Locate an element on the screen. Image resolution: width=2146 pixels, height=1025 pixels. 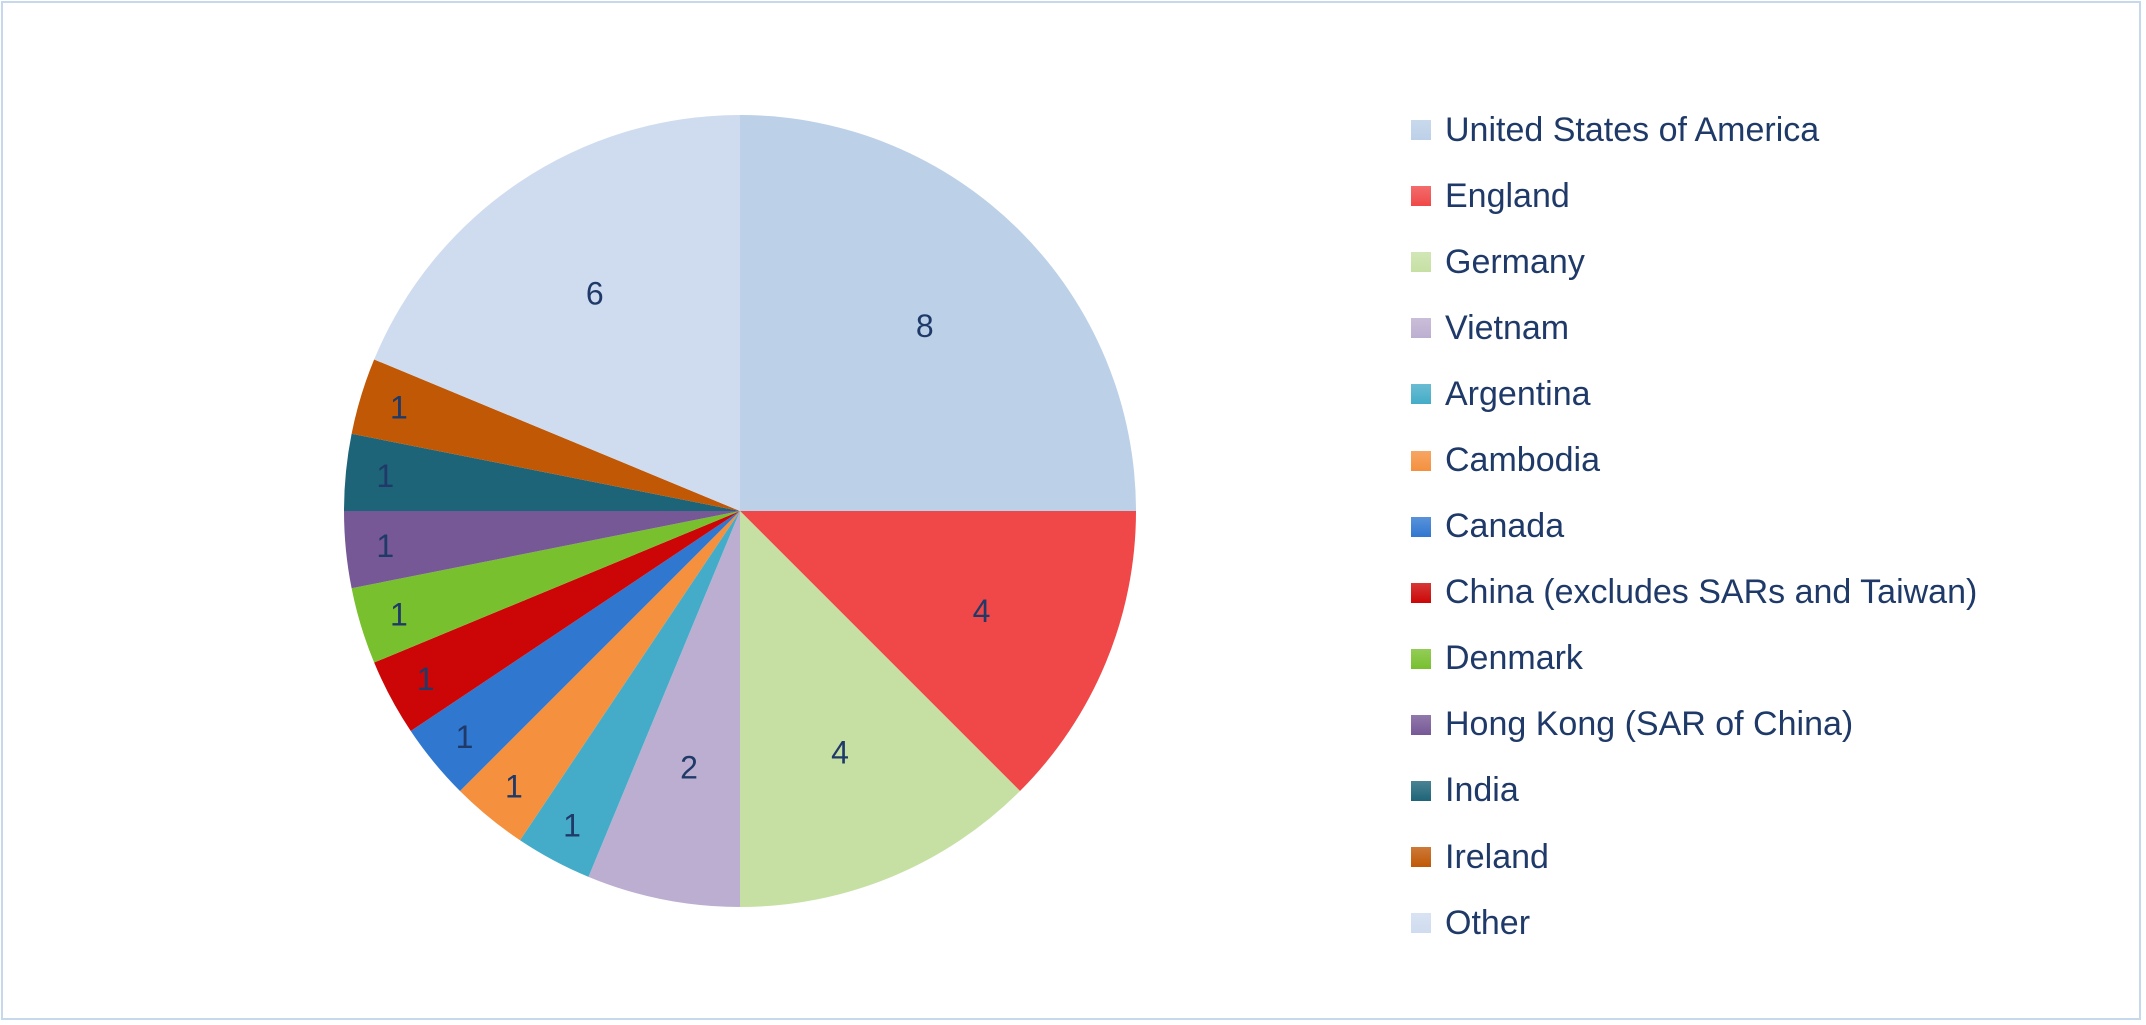
legend-item: Germany is located at coordinates (1694, 262).